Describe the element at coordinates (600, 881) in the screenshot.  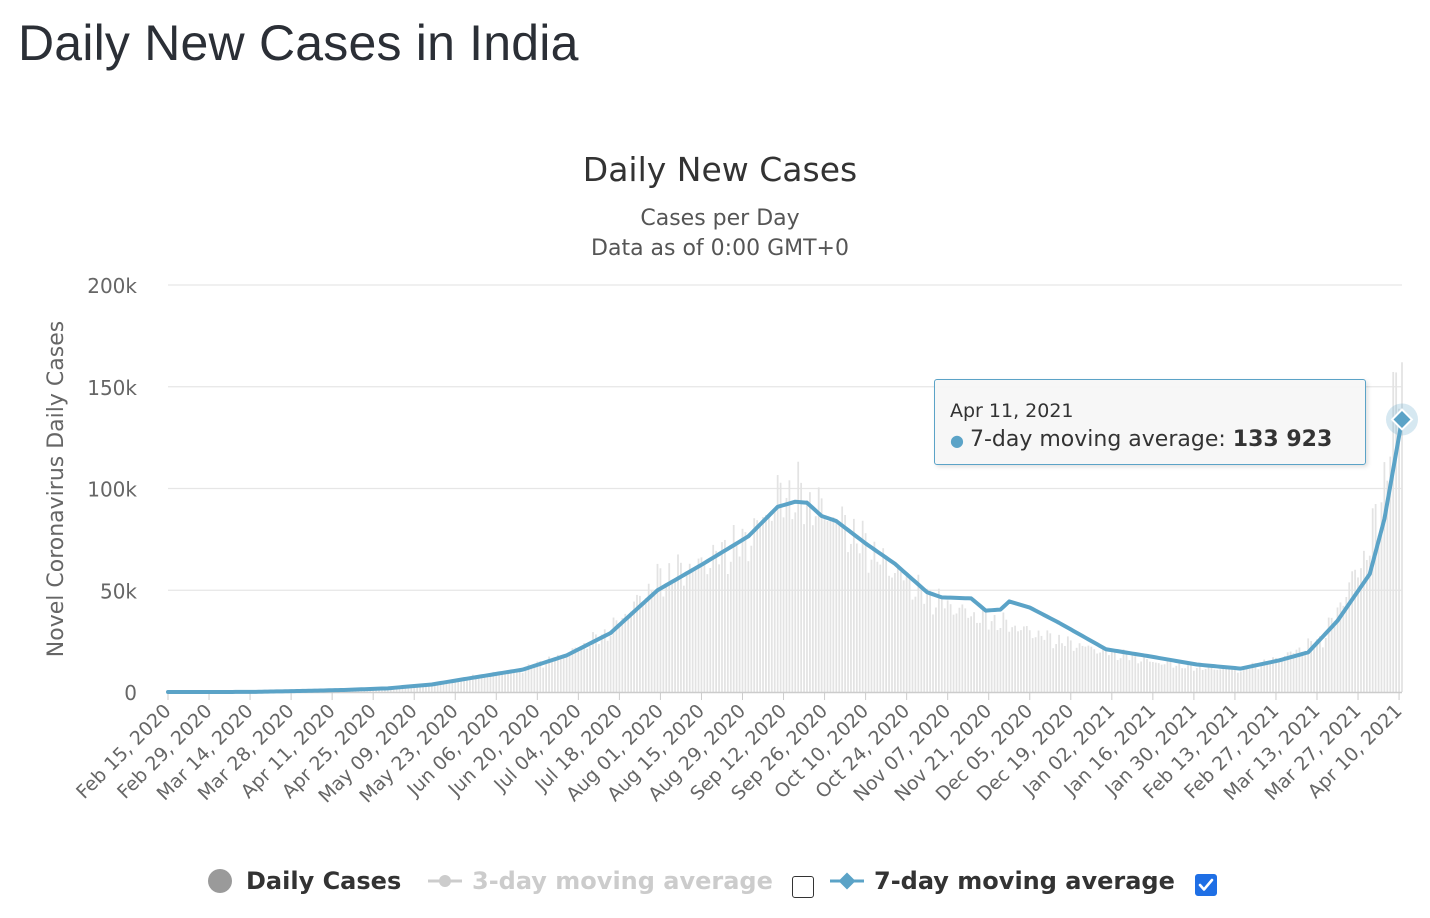
I see `legend-item-3-day-average: 3-day moving average` at that location.